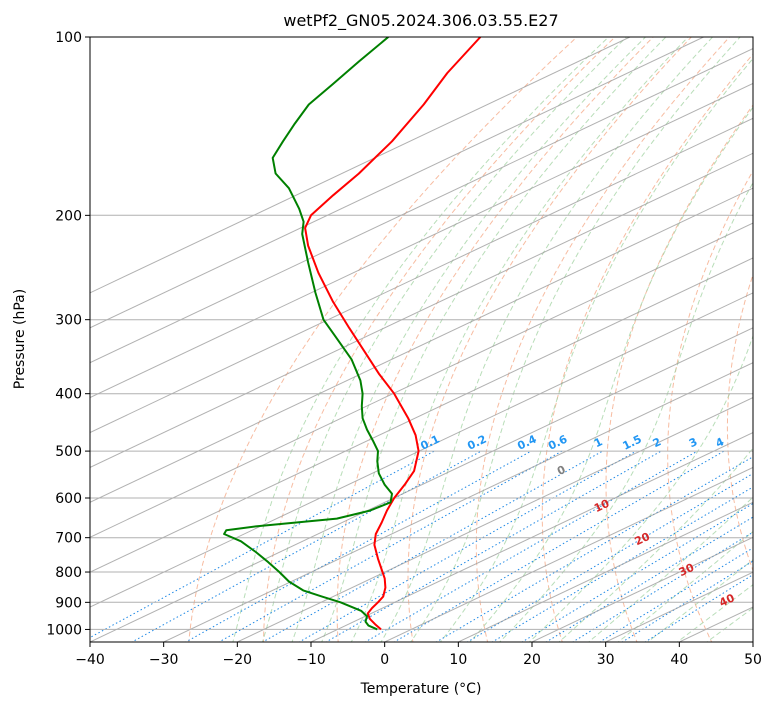 This screenshot has width=775, height=708. I want to click on y-tick-label: 400, so click(68, 395).